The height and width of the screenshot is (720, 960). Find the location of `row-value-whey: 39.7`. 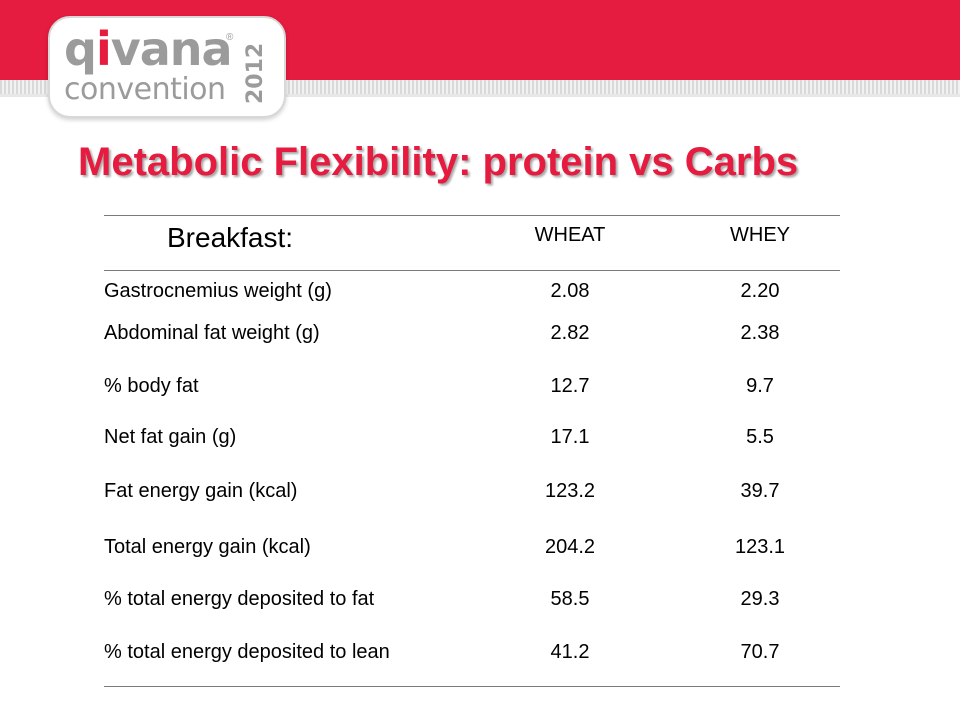

row-value-whey: 39.7 is located at coordinates (760, 491).